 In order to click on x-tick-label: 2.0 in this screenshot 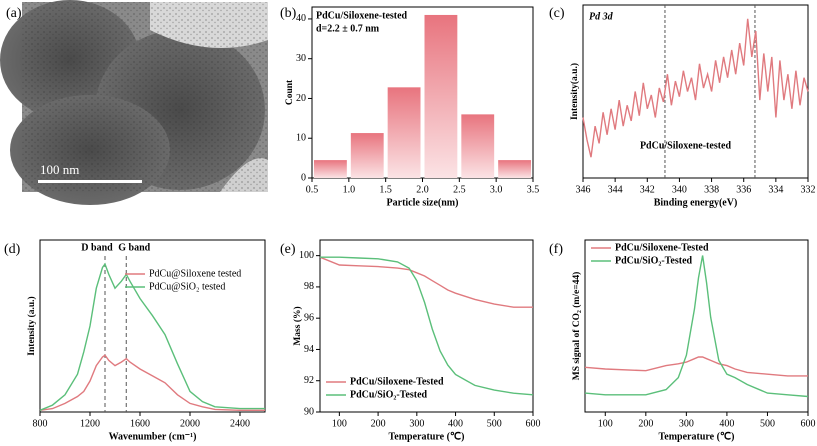, I will do `click(422, 189)`.